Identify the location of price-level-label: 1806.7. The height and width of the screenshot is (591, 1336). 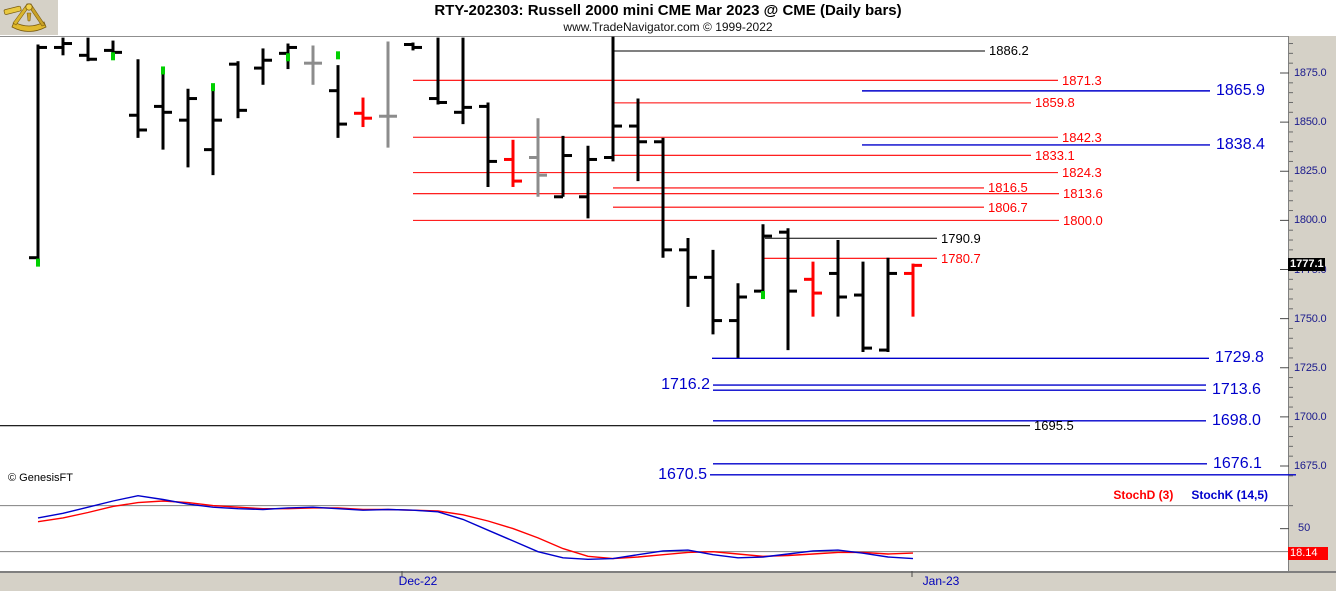
(1008, 207).